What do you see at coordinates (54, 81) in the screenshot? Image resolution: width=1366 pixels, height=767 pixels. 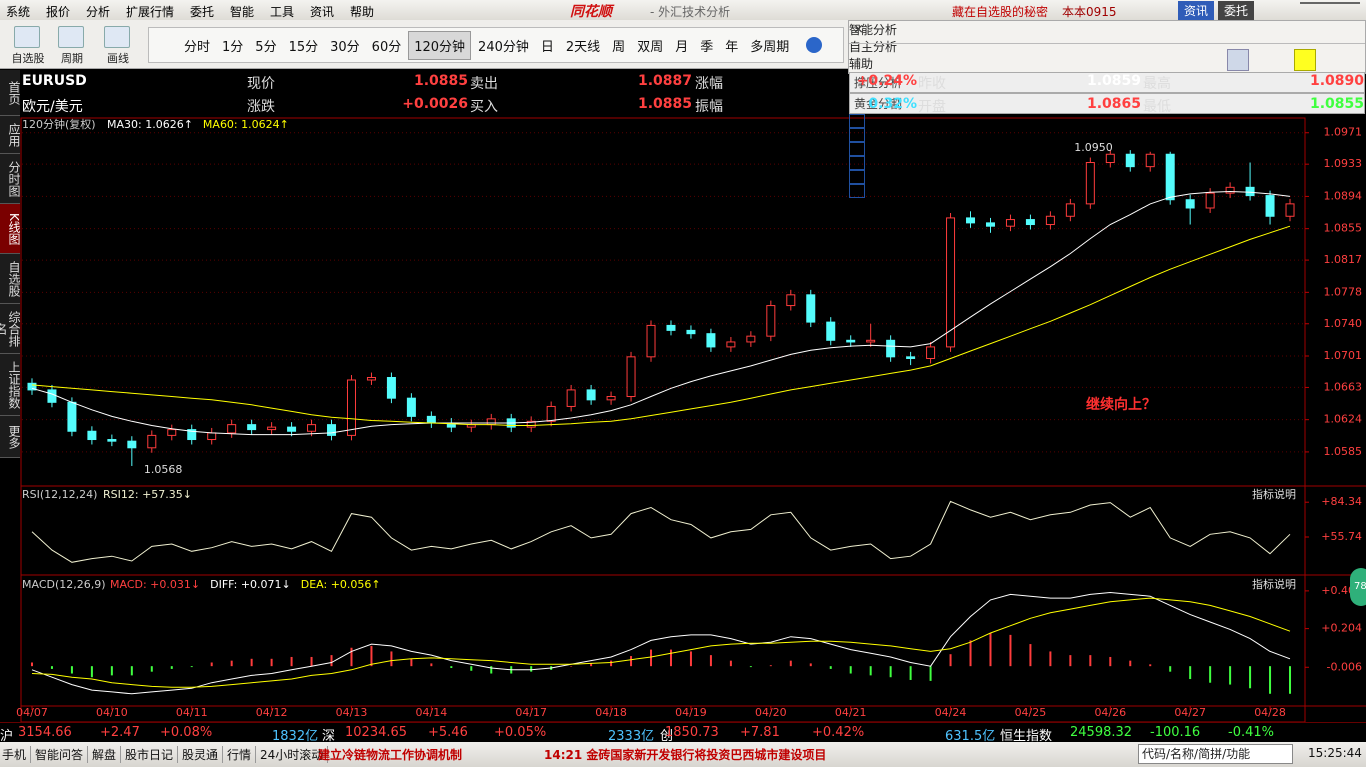 I see `symbol: EURUSD` at bounding box center [54, 81].